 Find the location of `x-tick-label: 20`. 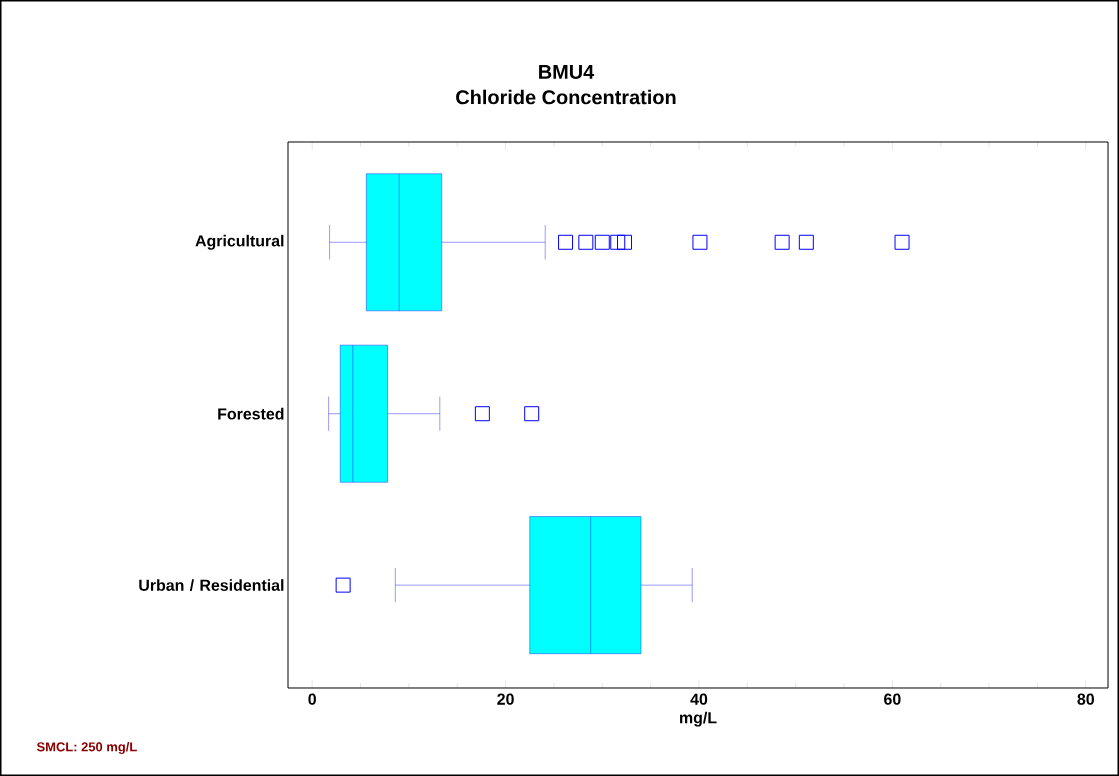

x-tick-label: 20 is located at coordinates (505, 699).